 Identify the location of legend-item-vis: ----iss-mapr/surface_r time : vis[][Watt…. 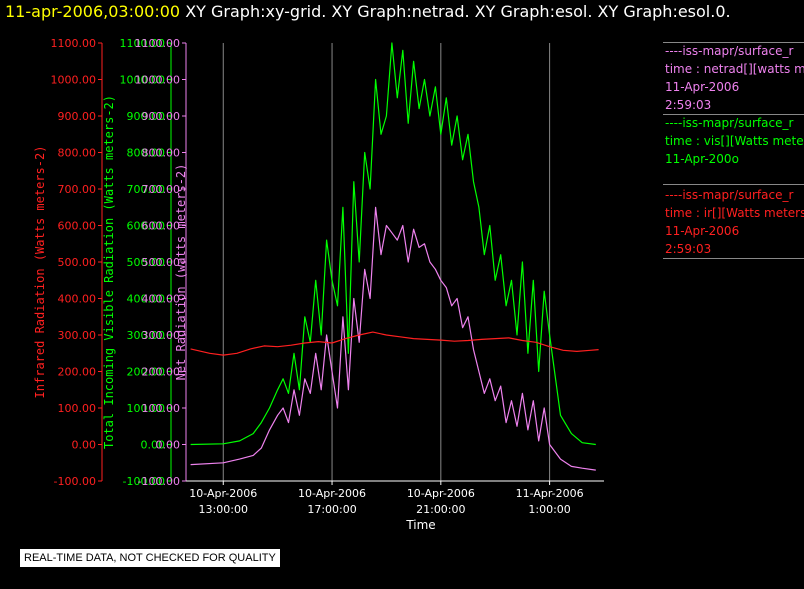
(734, 141).